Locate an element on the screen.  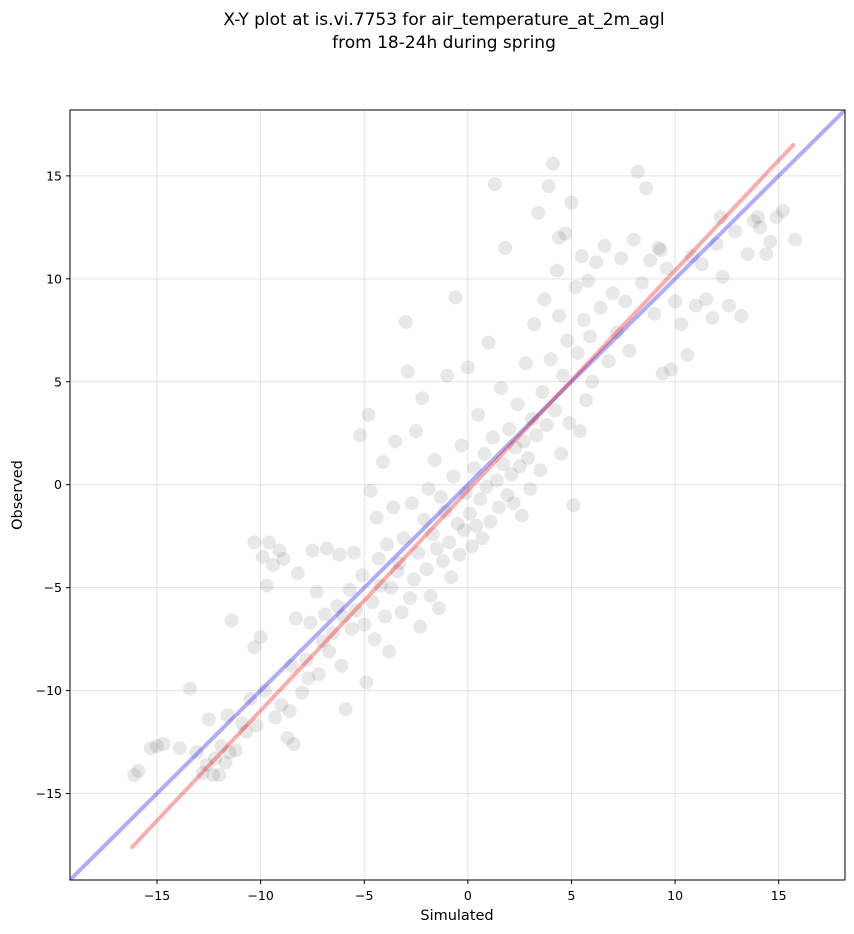
x-axis-ticks: −15 −10 −5 0 5 10 15 is located at coordinates (465, 891).